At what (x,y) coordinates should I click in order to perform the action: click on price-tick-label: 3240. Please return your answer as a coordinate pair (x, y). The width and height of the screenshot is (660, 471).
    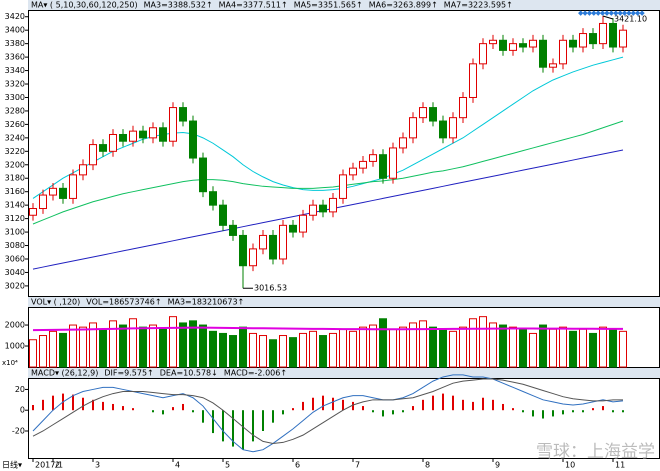
    Looking at the image, I should click on (15, 137).